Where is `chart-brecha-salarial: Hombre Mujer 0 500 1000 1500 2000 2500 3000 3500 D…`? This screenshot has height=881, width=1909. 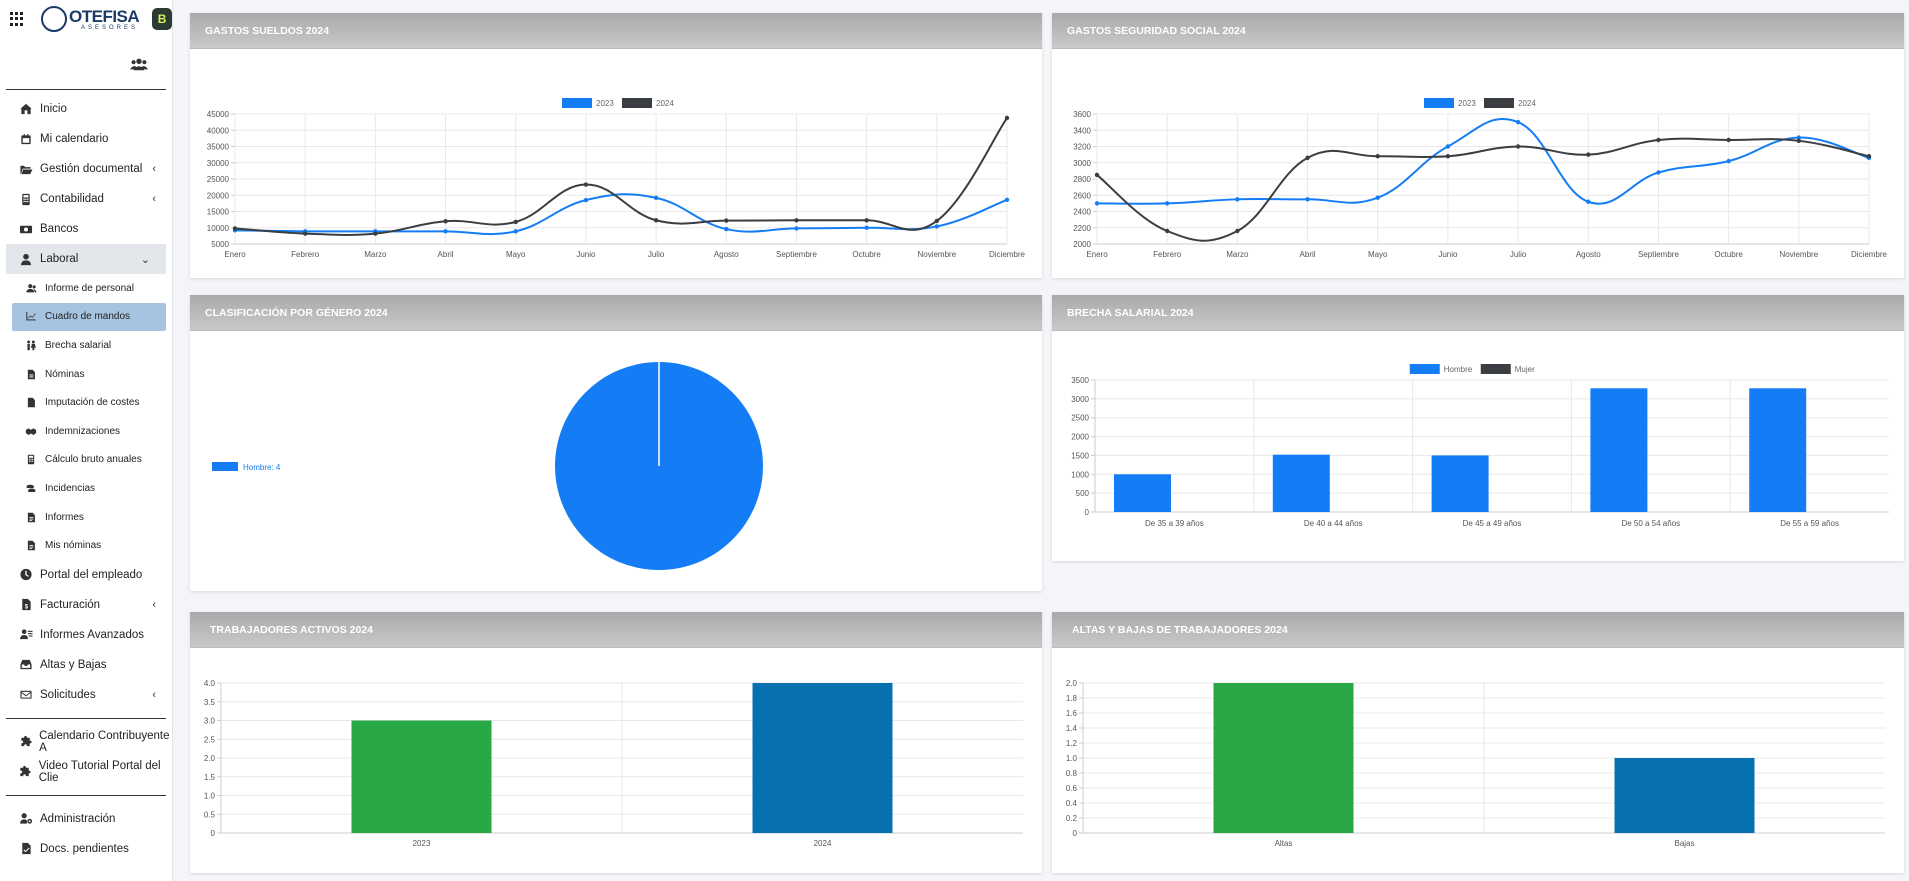 chart-brecha-salarial: Hombre Mujer 0 500 1000 1500 2000 2500 3000 3500 D… is located at coordinates (1480, 446).